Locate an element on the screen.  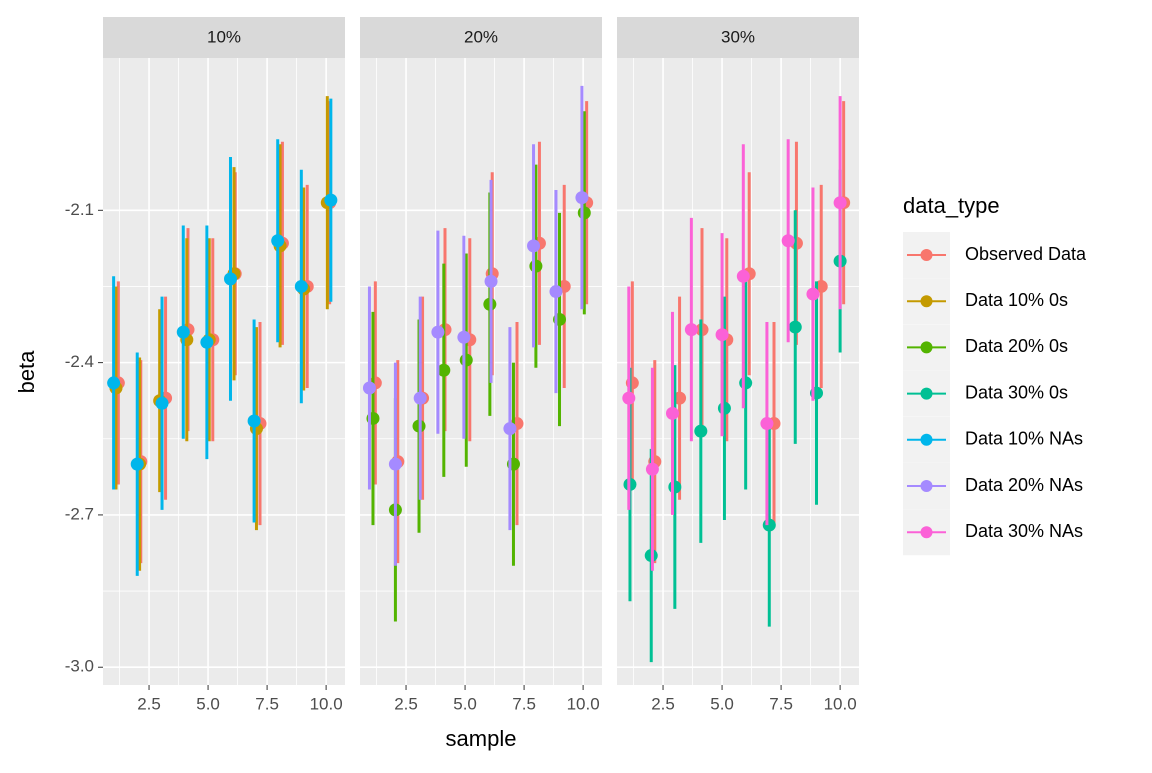
legend-label: Data 30% 0s is located at coordinates (1016, 392).